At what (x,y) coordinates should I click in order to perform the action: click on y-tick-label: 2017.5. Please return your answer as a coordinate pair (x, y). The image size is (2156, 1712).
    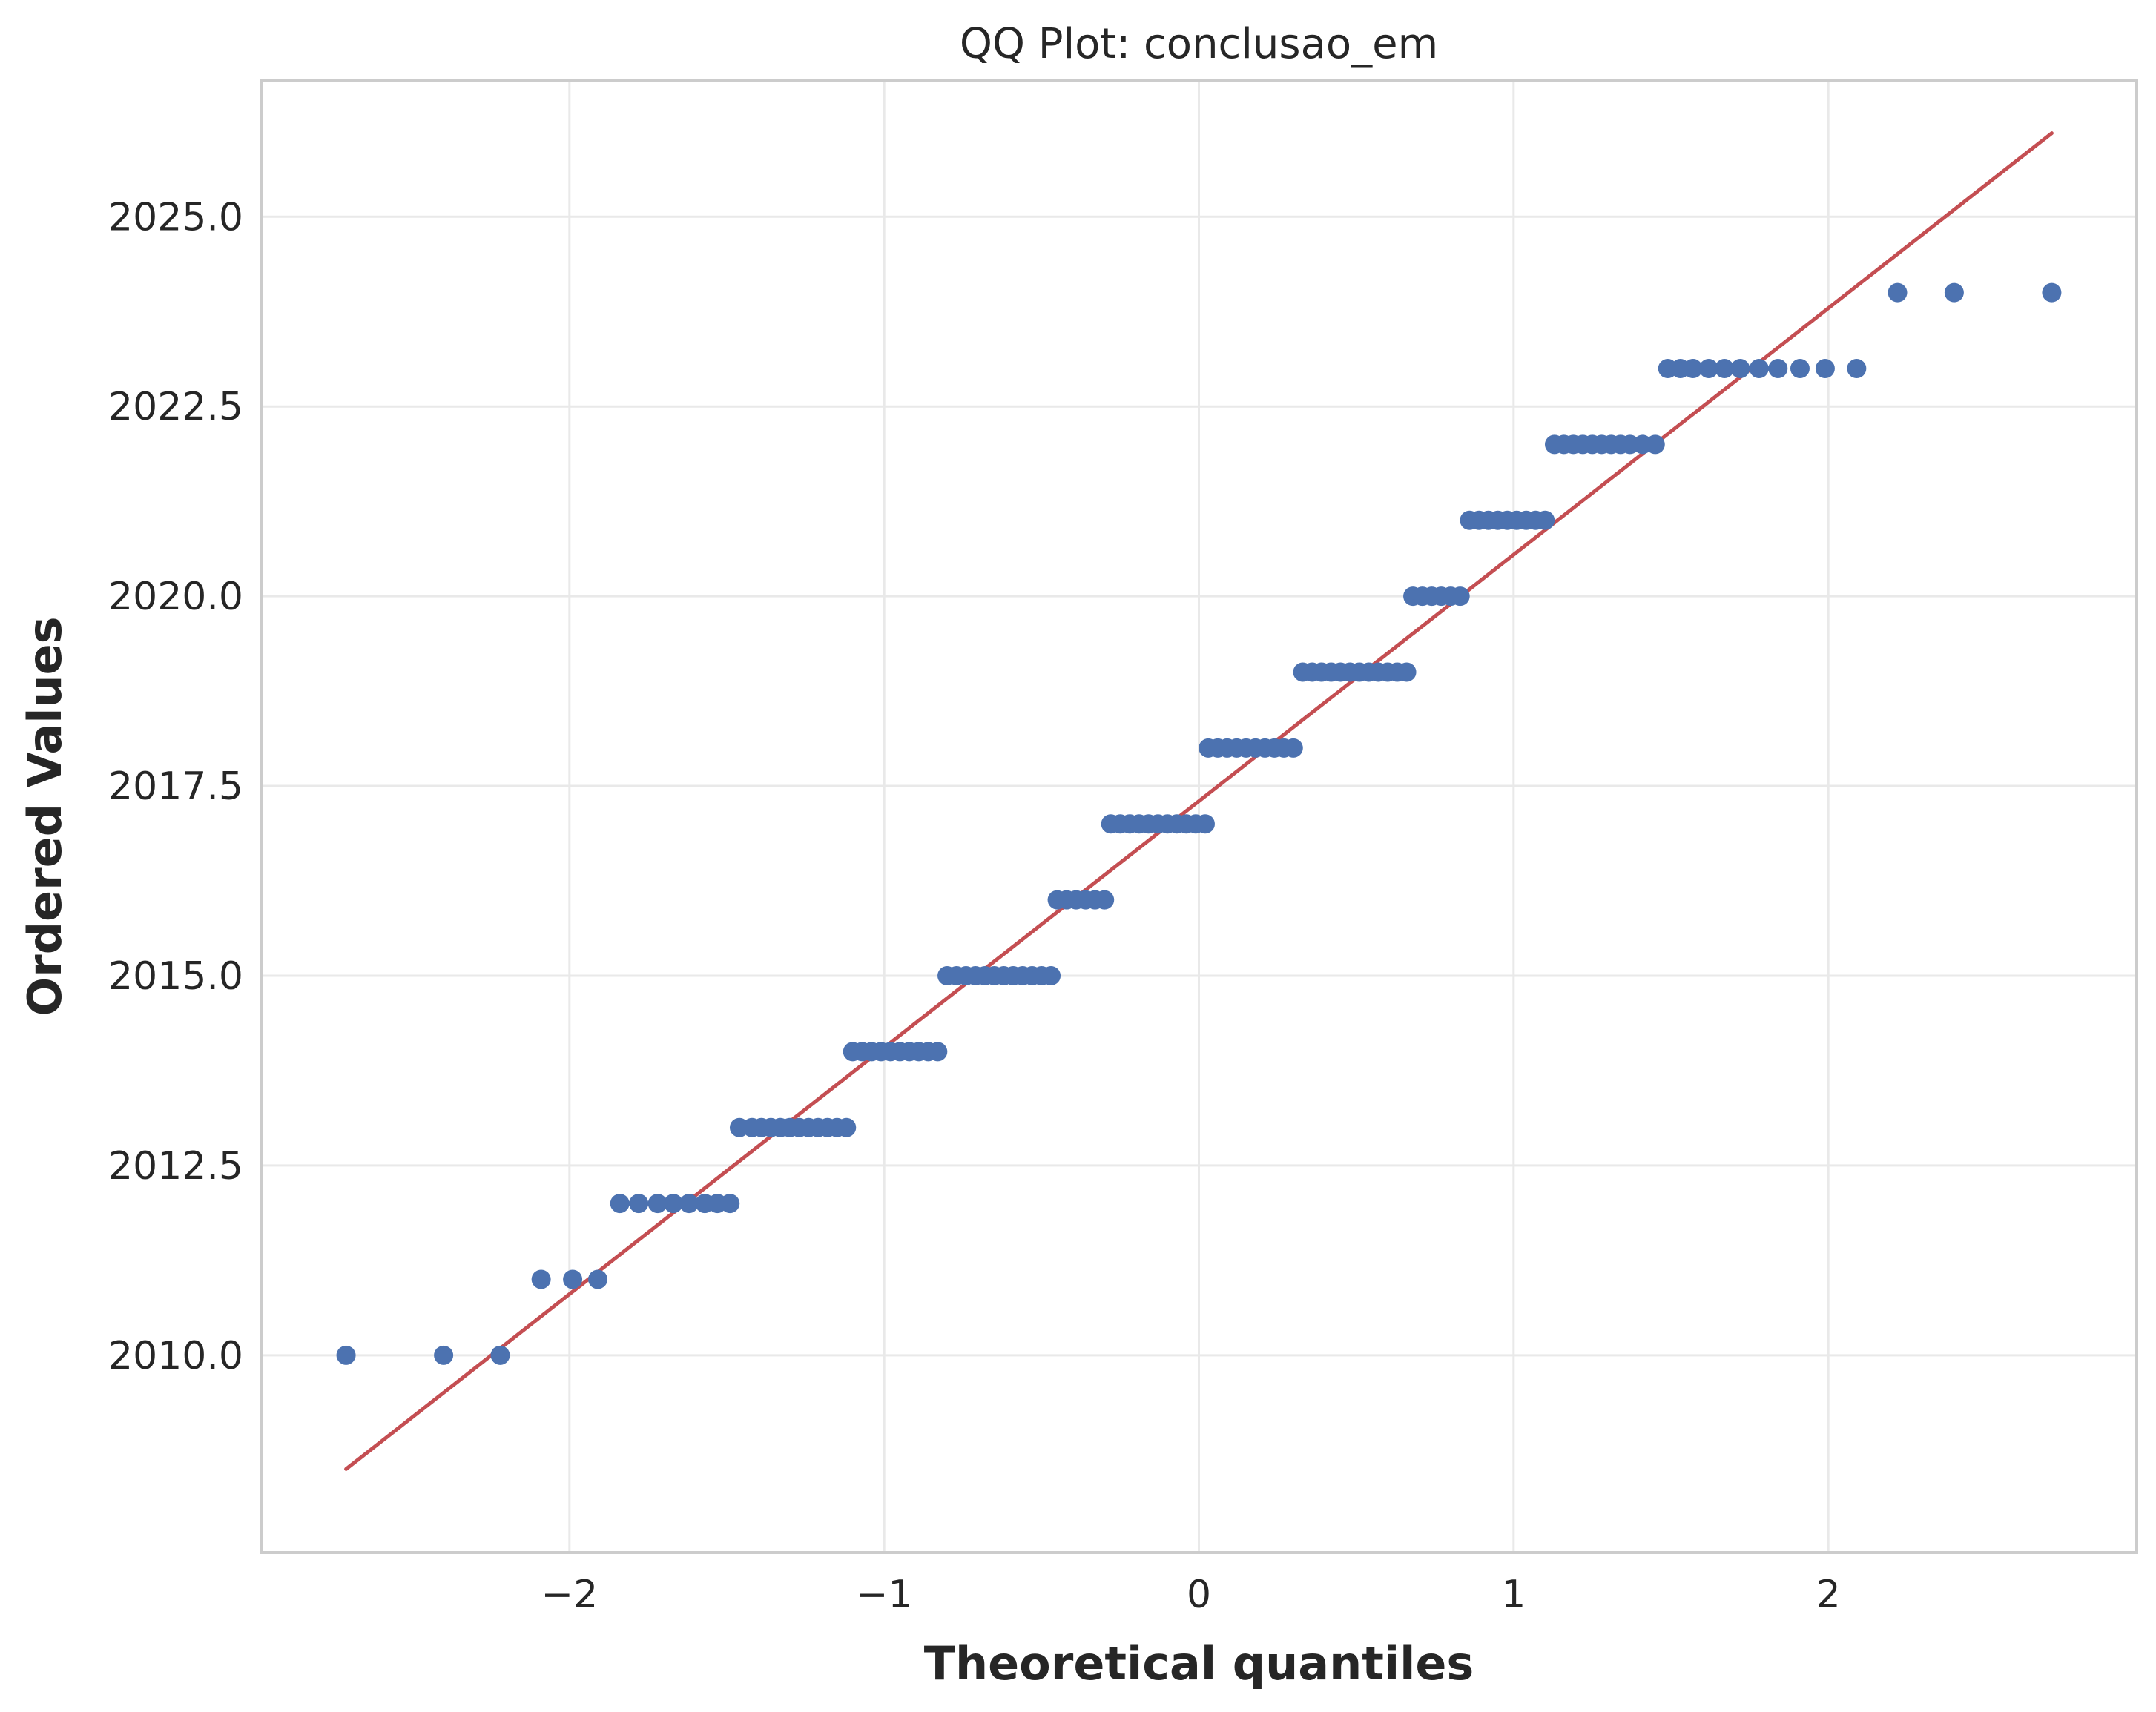
    Looking at the image, I should click on (175, 787).